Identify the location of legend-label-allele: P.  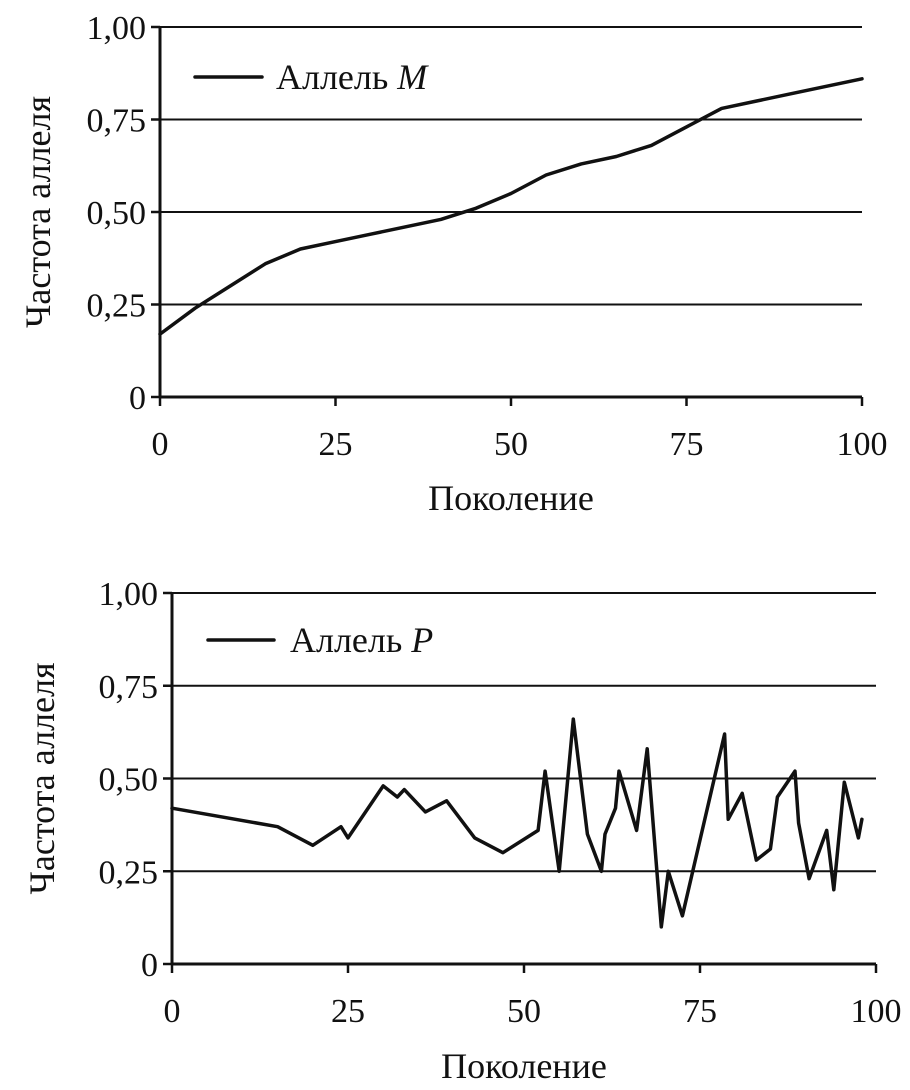
(421, 640).